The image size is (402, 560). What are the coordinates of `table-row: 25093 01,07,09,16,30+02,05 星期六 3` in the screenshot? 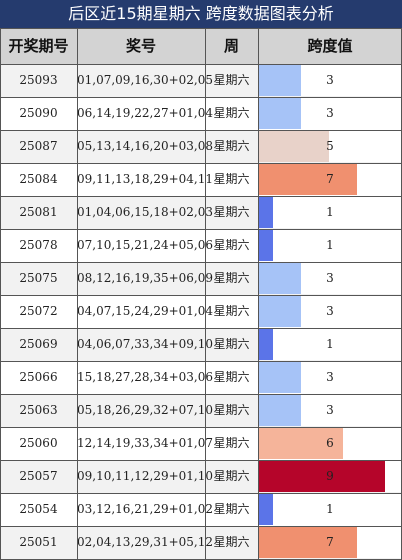 It's located at (201, 80).